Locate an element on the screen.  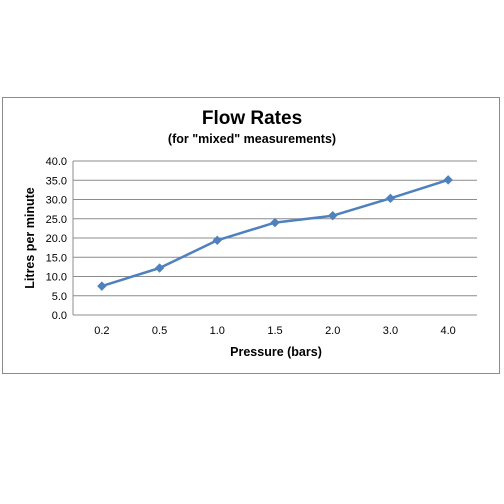
y-tick-labels: 0.0 5.0 10.0 15.0 20.0 25.0 30.0 35.0 40.0 is located at coordinates (56, 239).